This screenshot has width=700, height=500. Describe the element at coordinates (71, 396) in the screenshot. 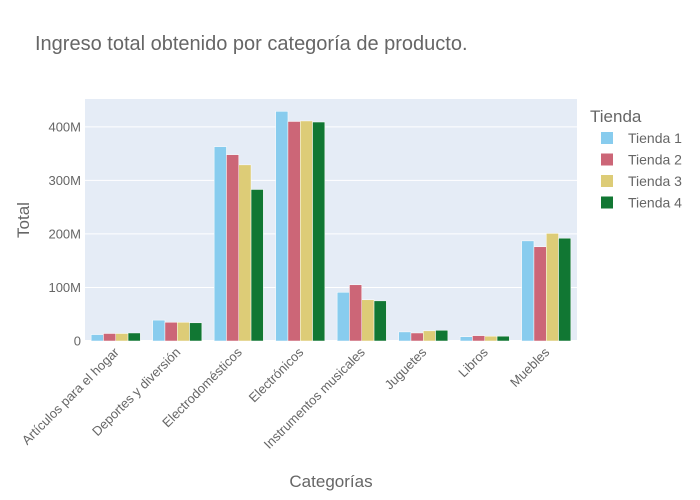

I see `x-tick-label: Artículos para el hogar` at that location.